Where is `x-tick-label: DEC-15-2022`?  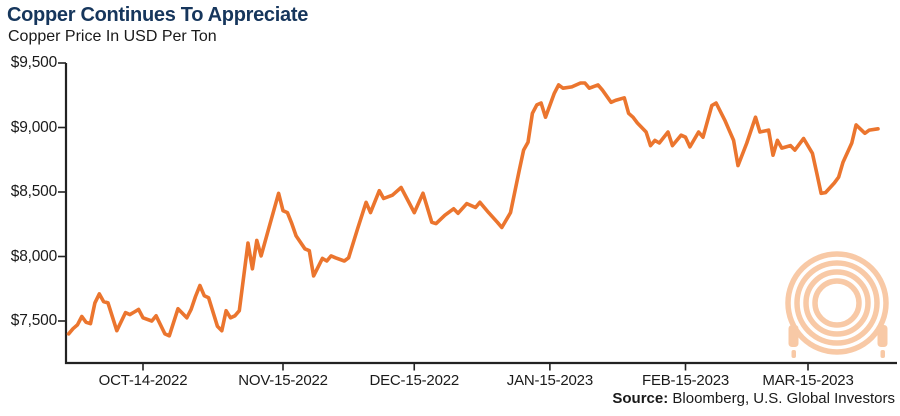 x-tick-label: DEC-15-2022 is located at coordinates (414, 380).